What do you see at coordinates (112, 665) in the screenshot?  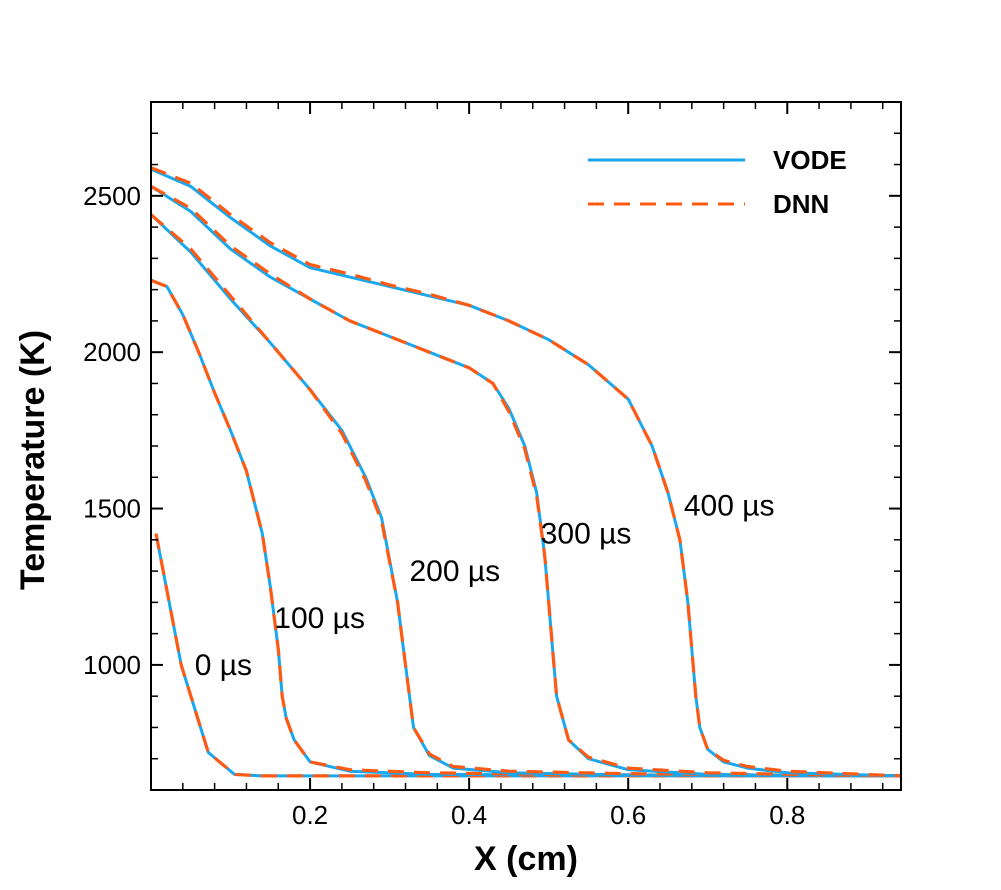 I see `y-tick-label: 1000` at bounding box center [112, 665].